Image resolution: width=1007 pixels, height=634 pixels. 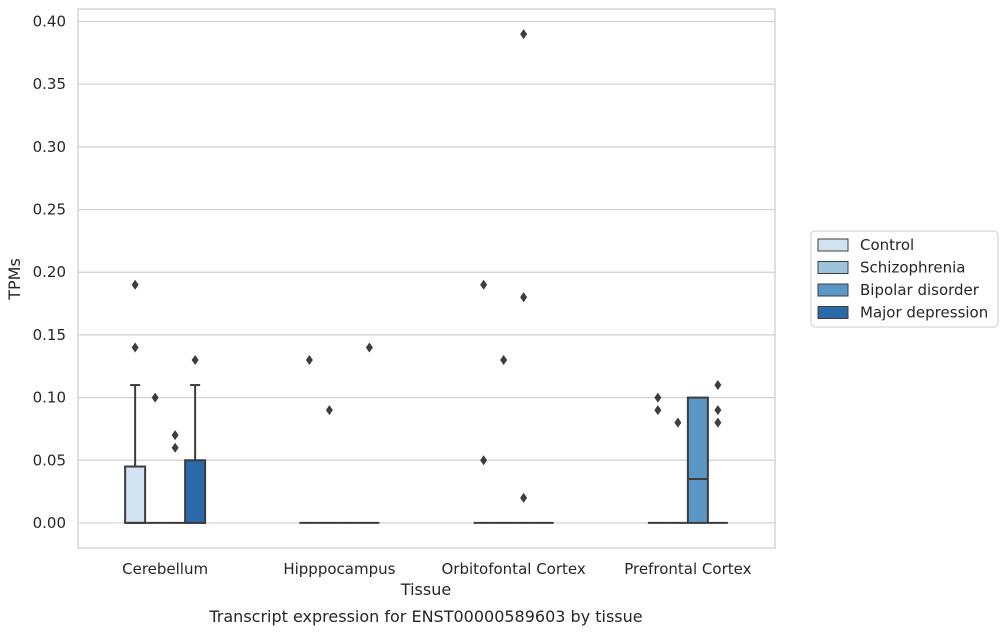 What do you see at coordinates (49, 460) in the screenshot?
I see `y-tick-label: 0.05` at bounding box center [49, 460].